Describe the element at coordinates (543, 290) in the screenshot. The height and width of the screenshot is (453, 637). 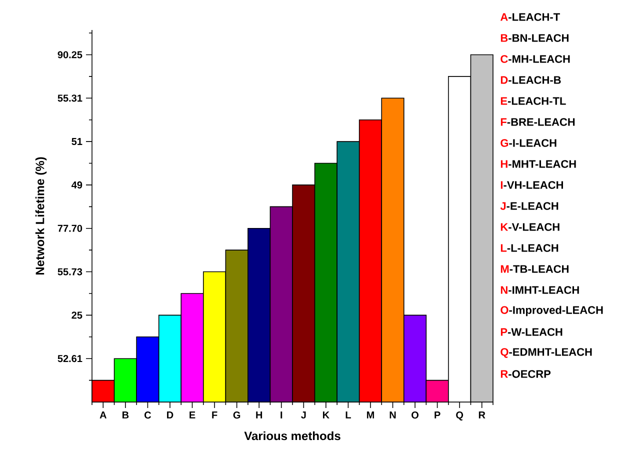
I see `text: -IMHT-LEACH` at that location.